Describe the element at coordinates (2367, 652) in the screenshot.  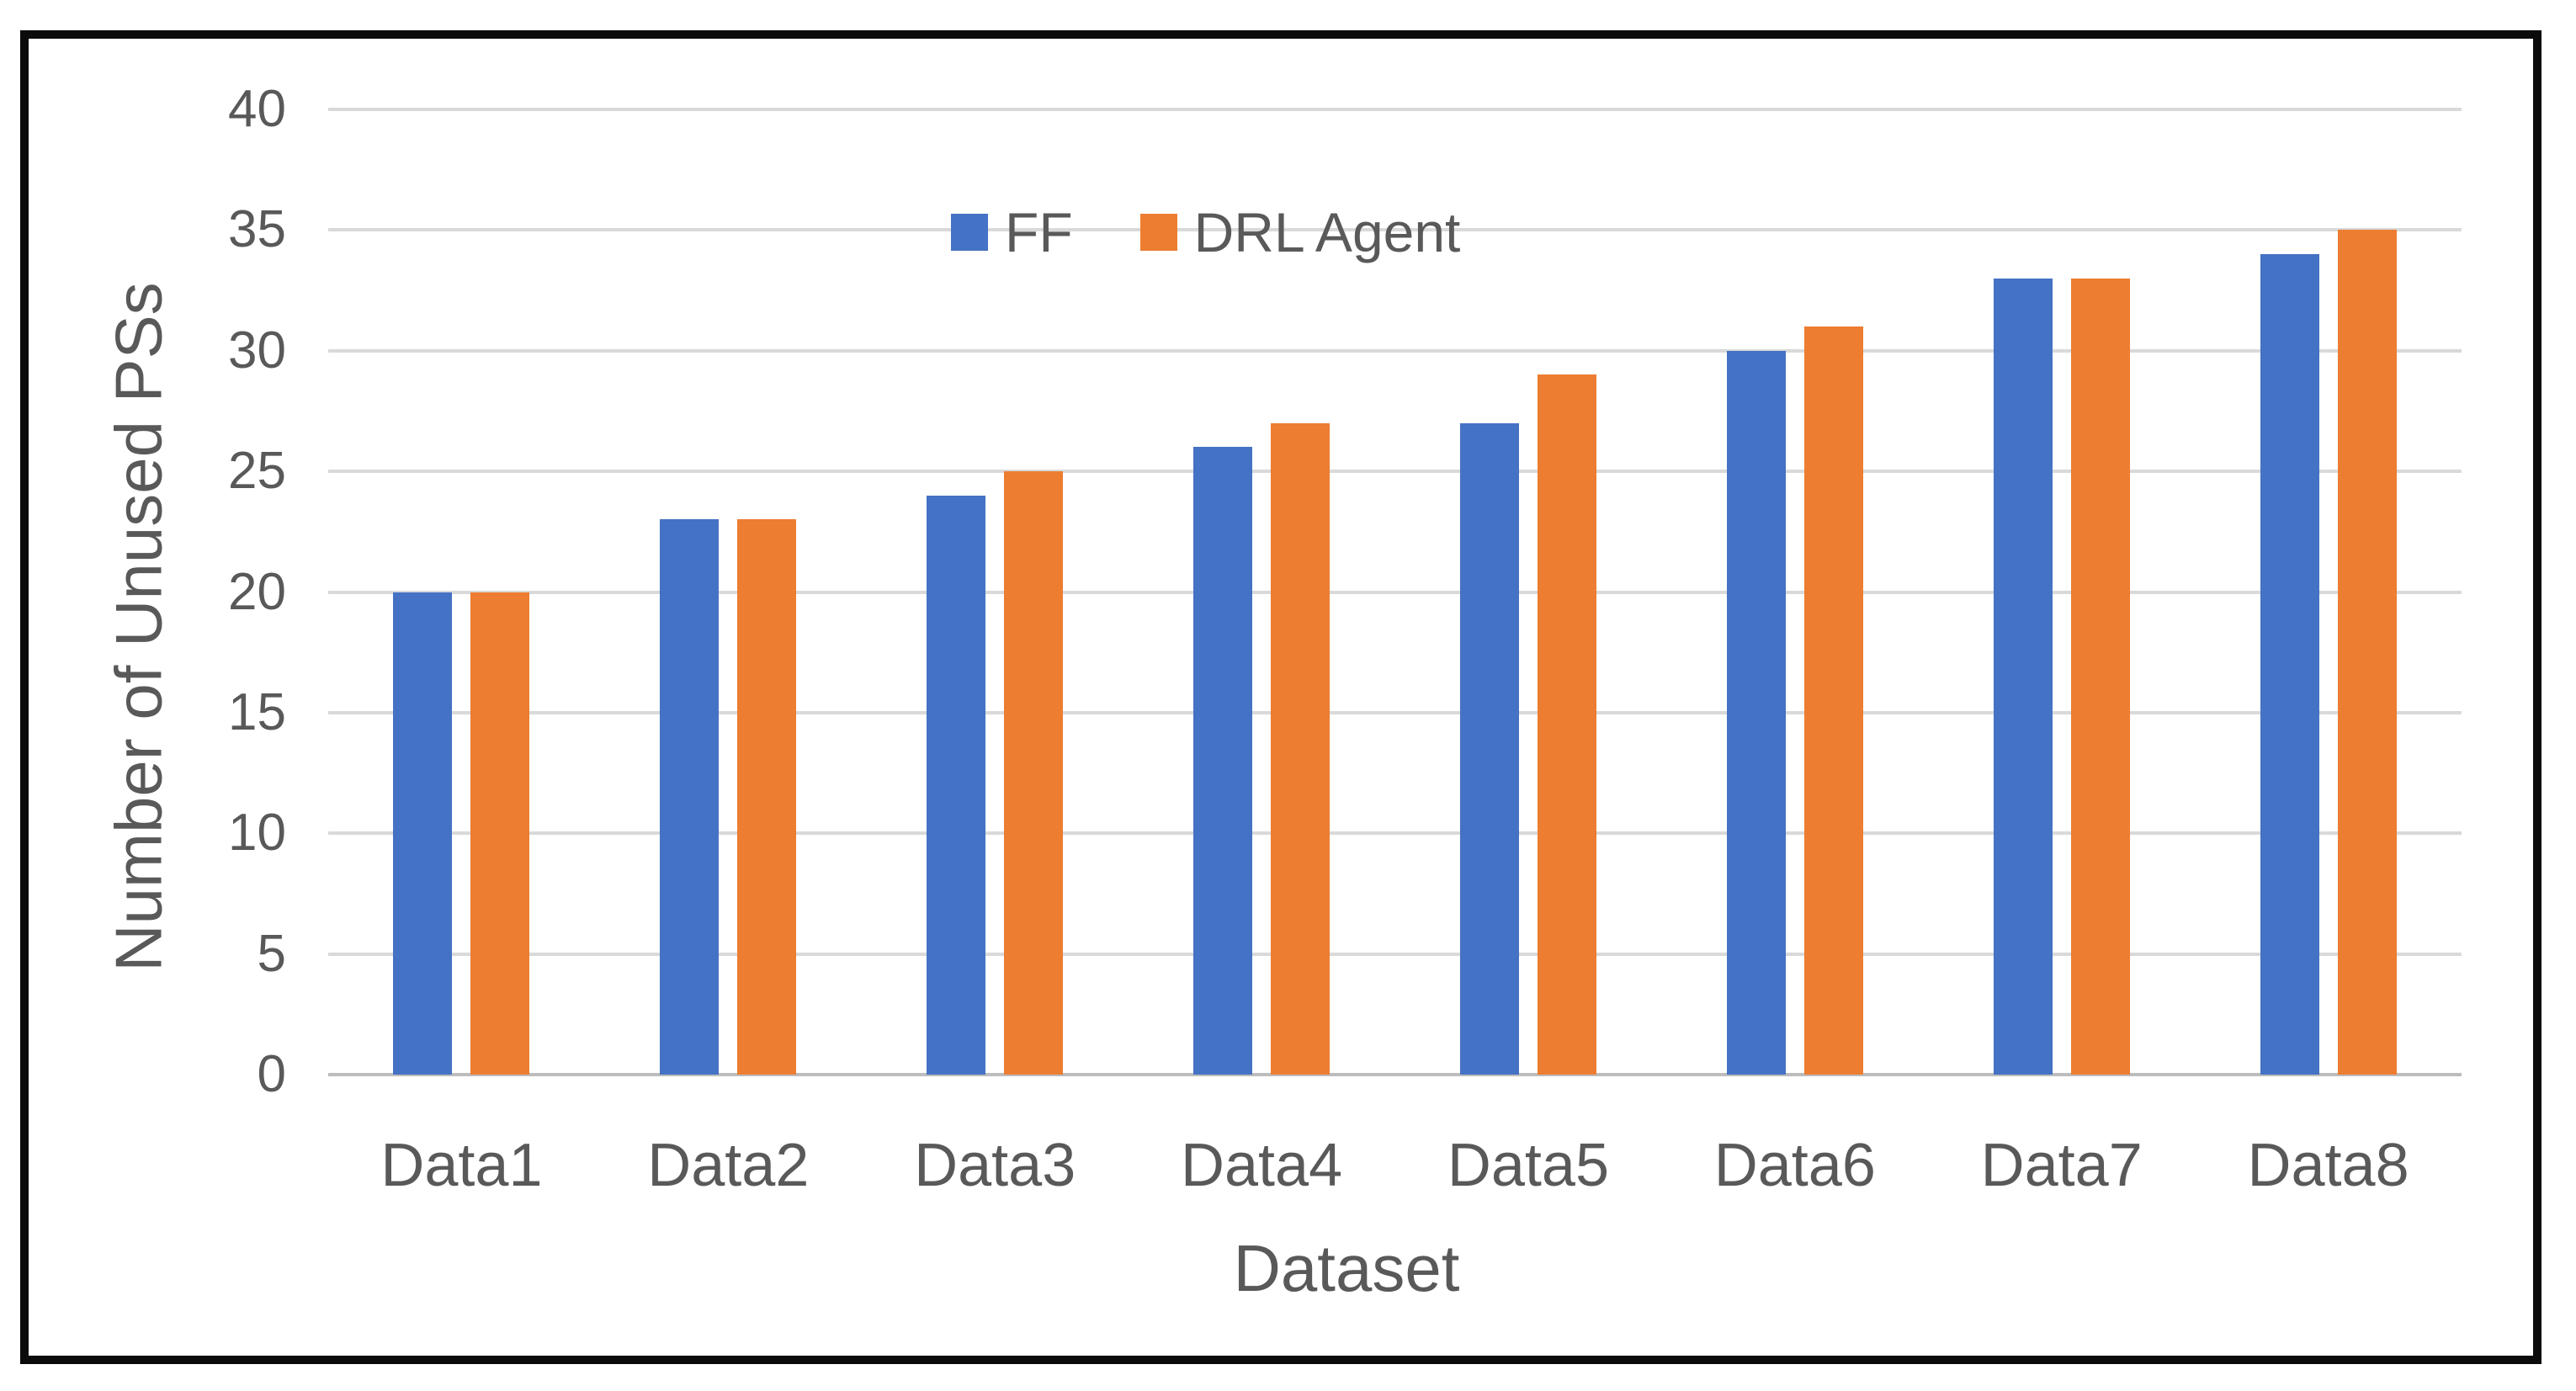
I see `bar-drl-agent-data8` at that location.